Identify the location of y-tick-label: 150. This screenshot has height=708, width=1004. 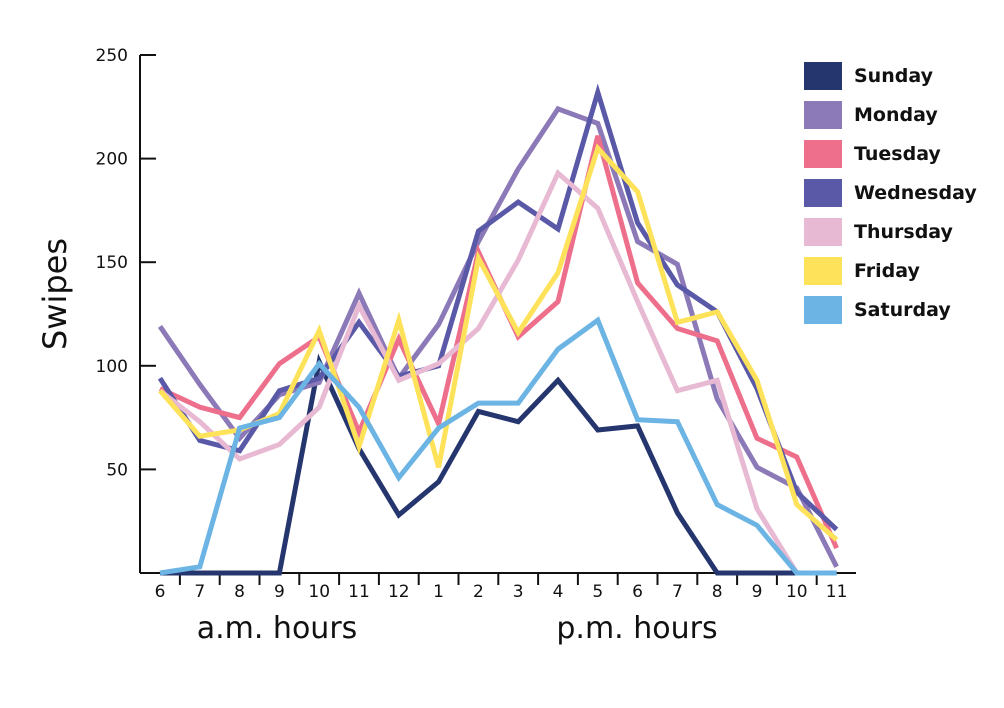
(112, 263).